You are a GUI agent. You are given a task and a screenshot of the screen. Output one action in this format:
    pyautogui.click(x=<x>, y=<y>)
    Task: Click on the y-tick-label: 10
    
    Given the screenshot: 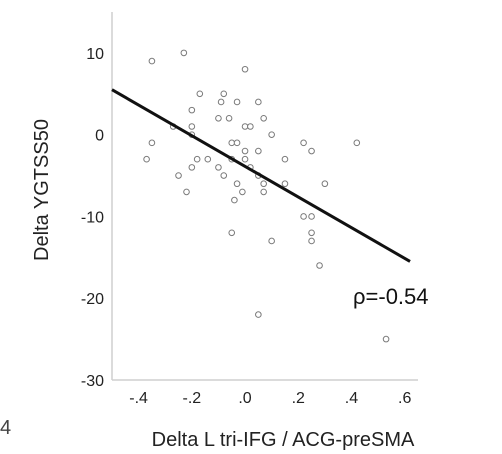 What is the action you would take?
    pyautogui.click(x=95, y=54)
    